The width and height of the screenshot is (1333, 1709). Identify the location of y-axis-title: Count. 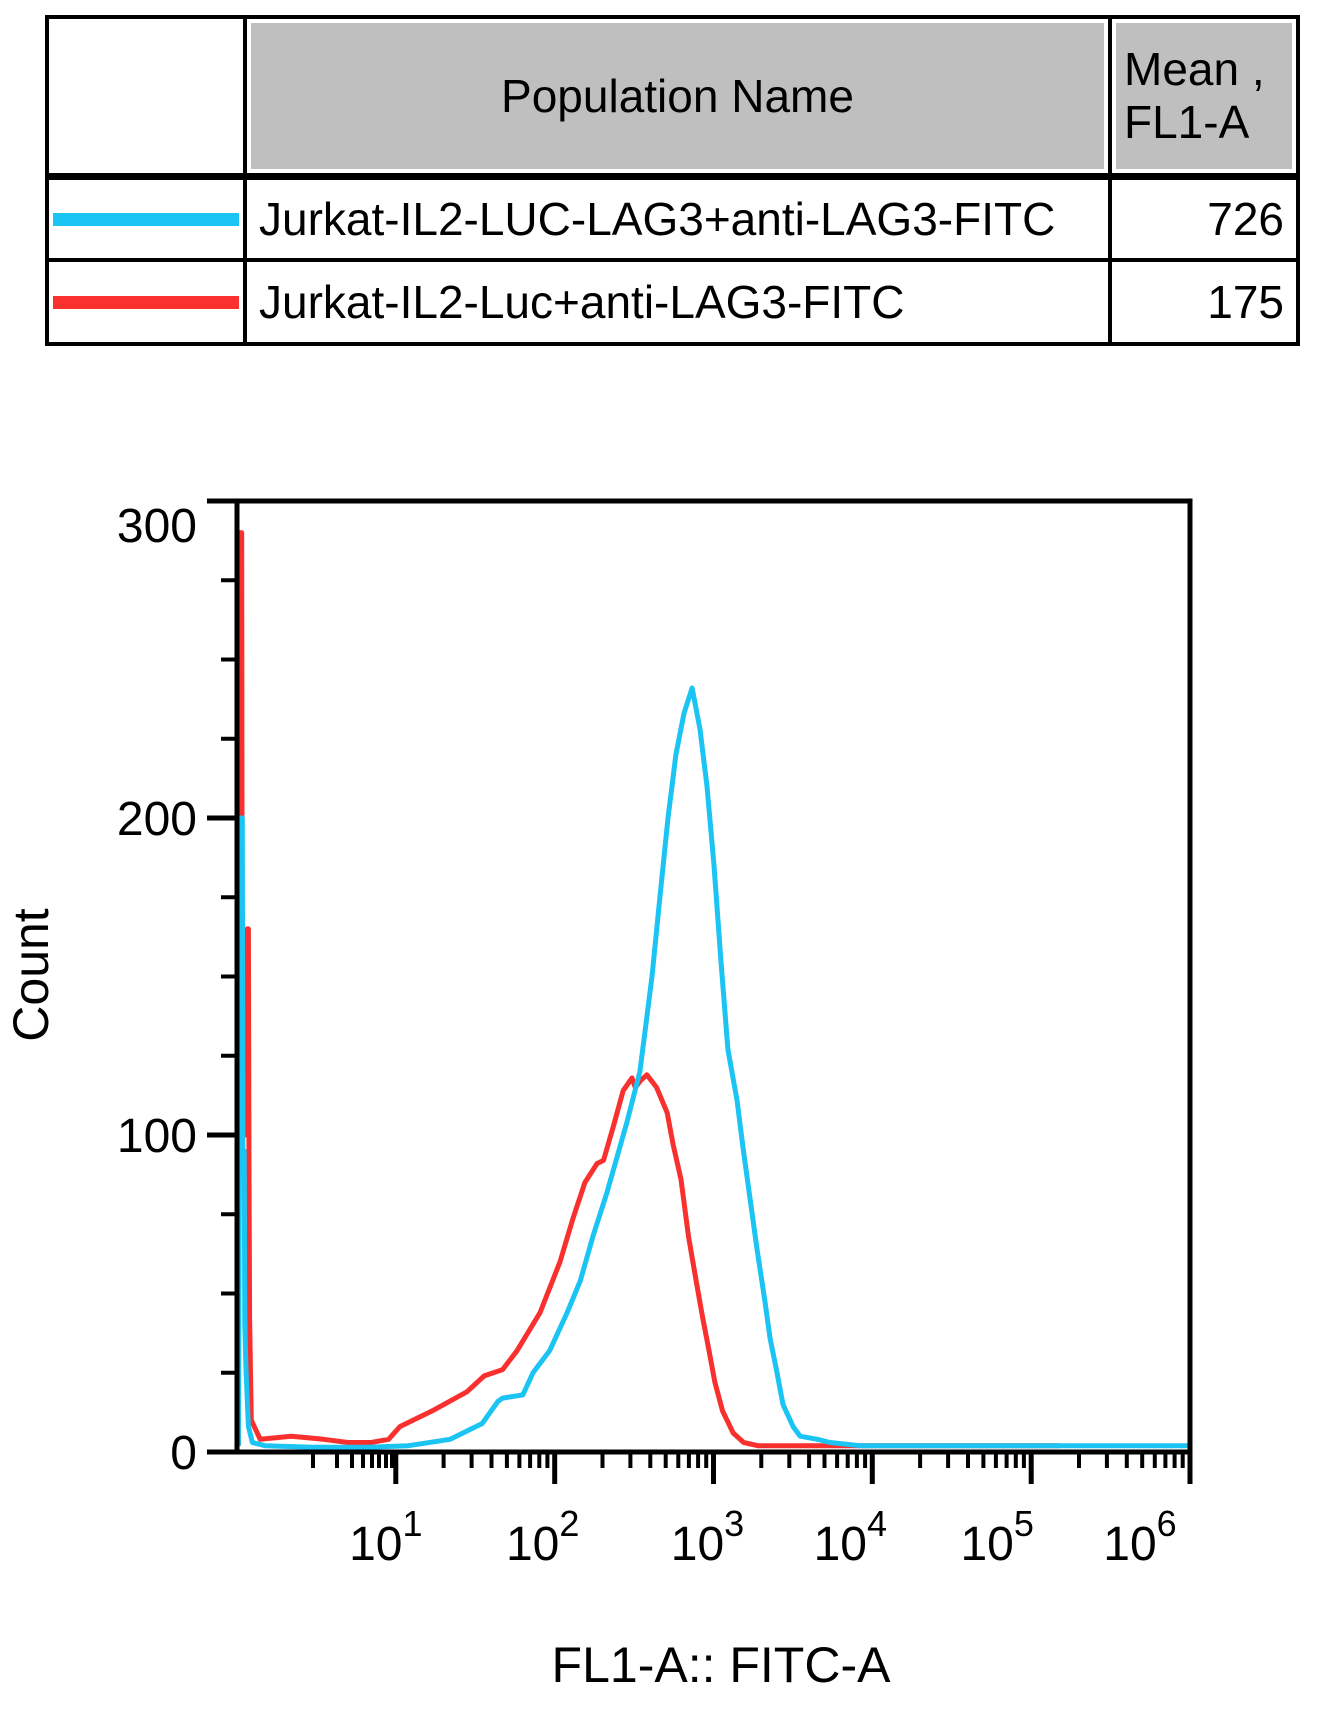
(31, 975).